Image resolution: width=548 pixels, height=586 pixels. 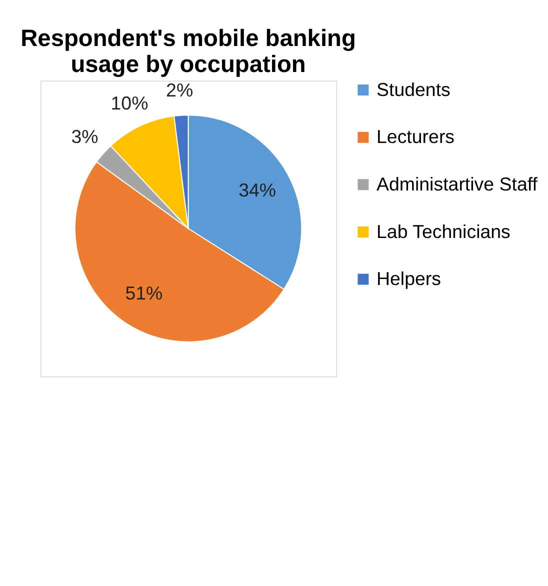 I want to click on data-label: 3%, so click(x=84, y=137).